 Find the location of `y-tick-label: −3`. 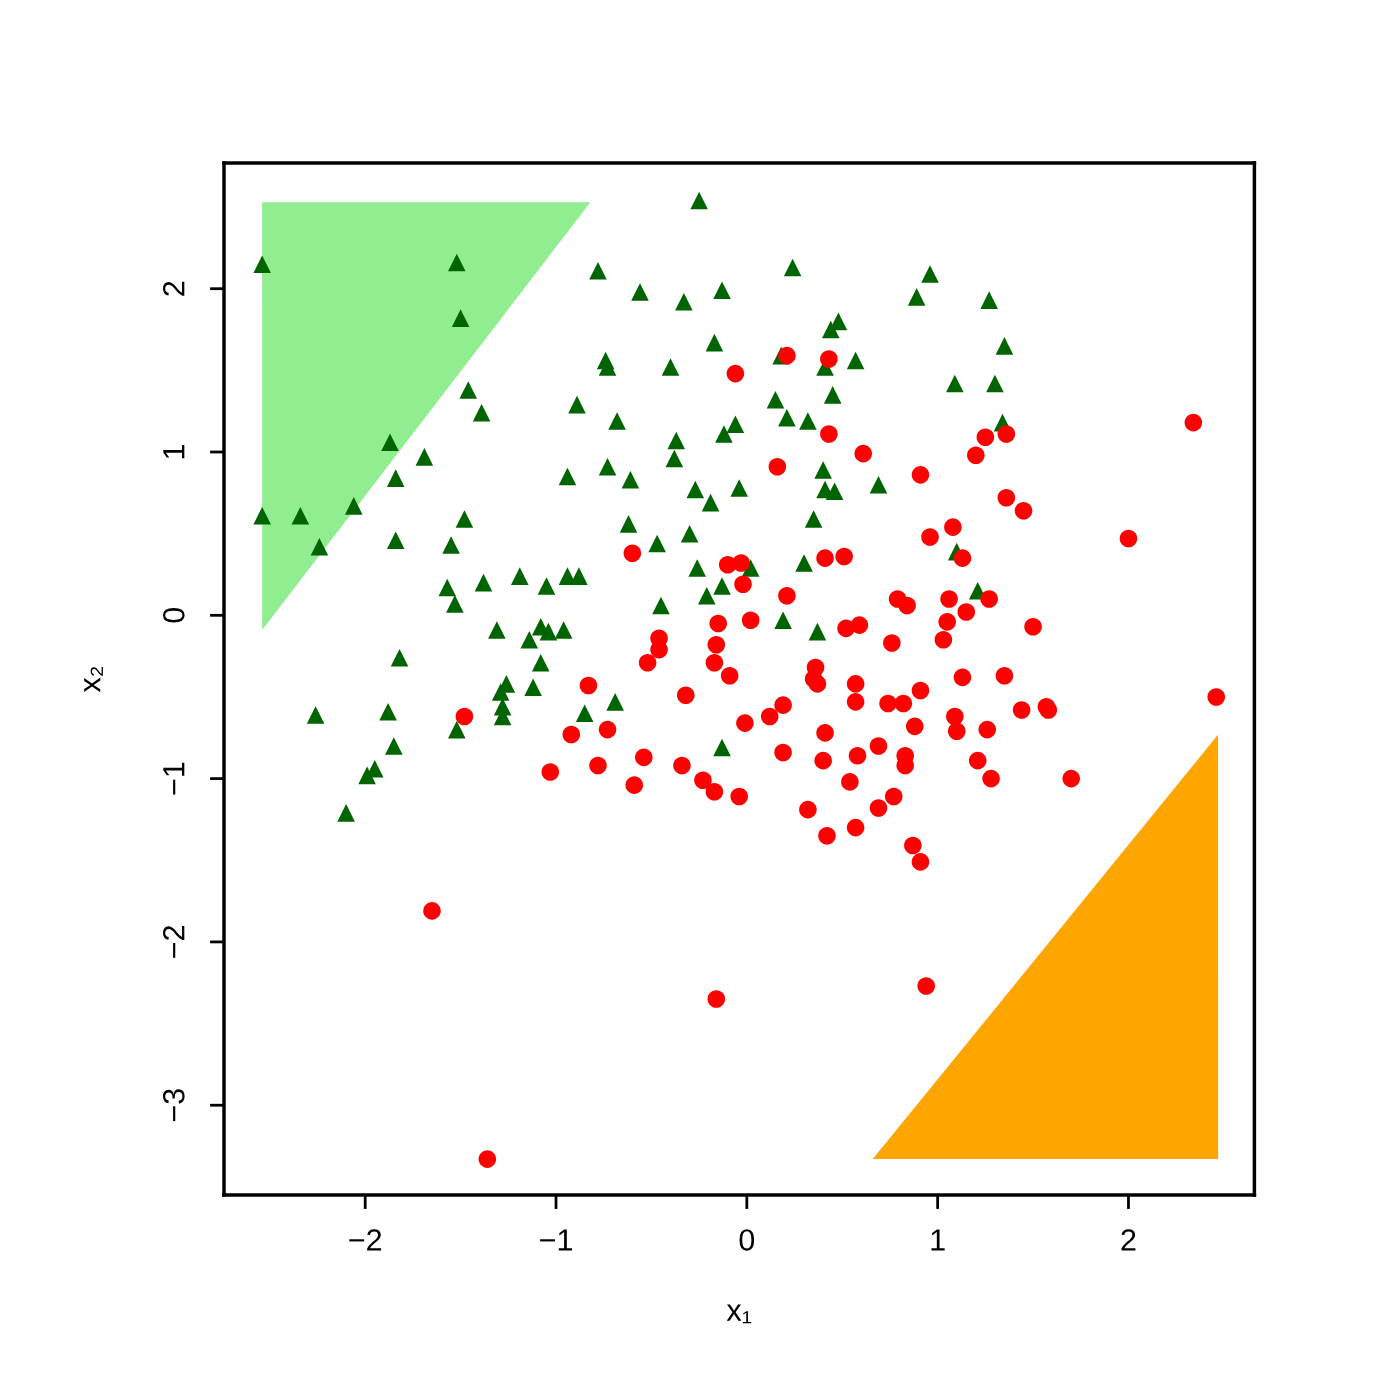

y-tick-label: −3 is located at coordinates (173, 1105).